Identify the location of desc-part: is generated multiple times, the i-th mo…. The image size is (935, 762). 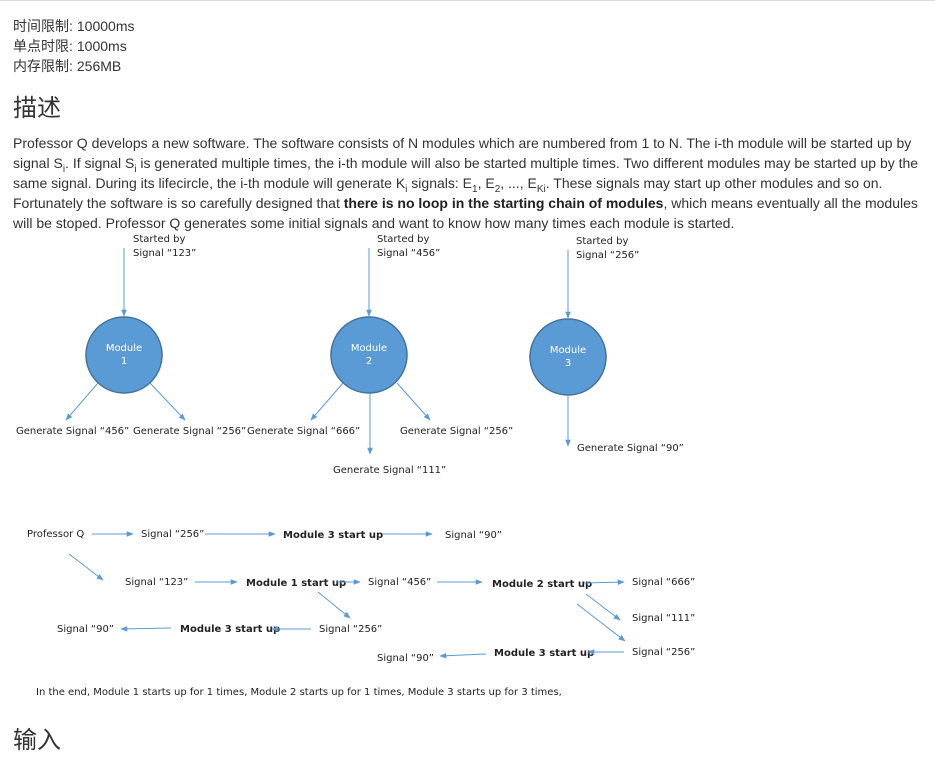
(466, 173).